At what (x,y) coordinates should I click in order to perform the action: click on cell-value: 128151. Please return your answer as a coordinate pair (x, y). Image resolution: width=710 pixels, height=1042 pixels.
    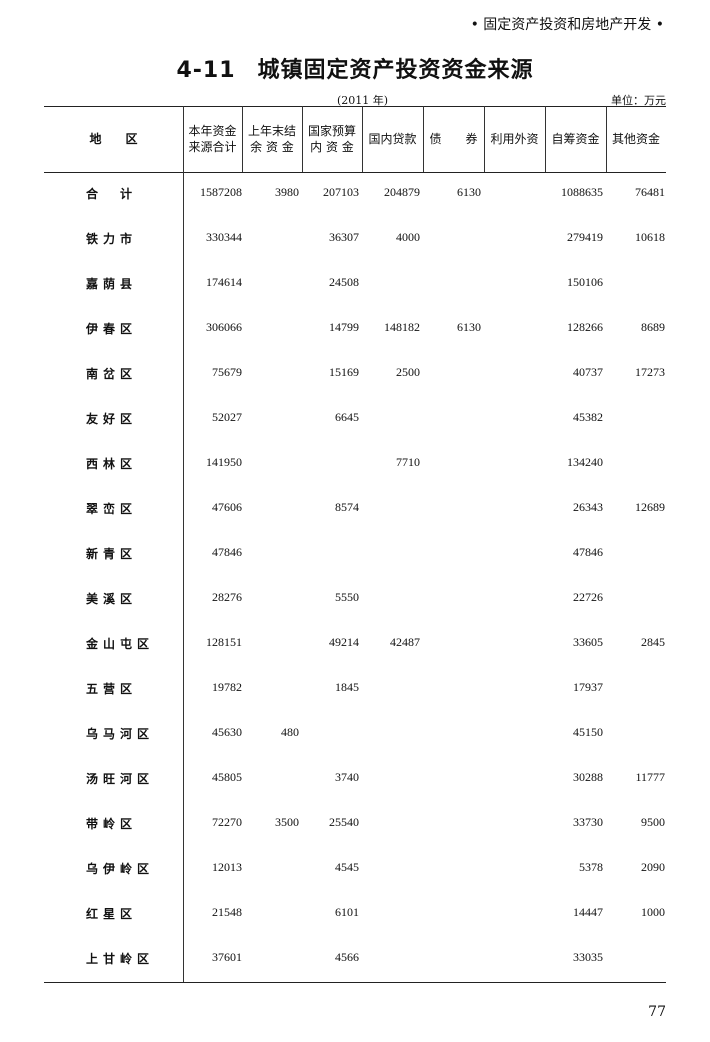
    Looking at the image, I should click on (224, 642).